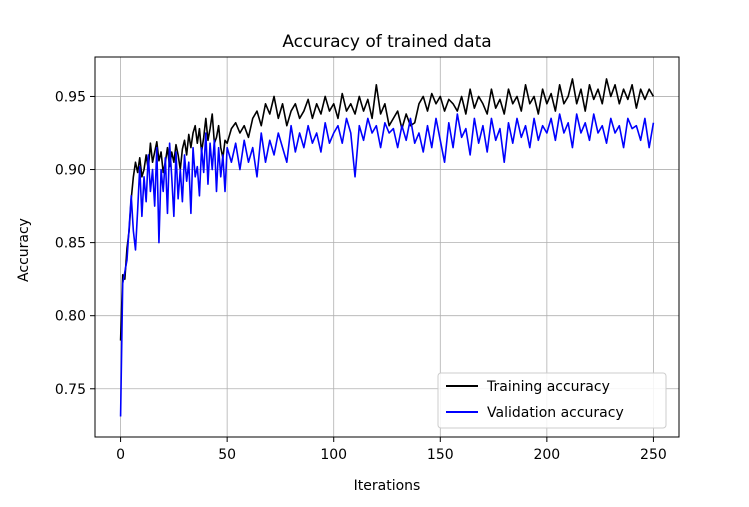 This screenshot has width=749, height=507. Describe the element at coordinates (548, 387) in the screenshot. I see `legend-label-training: Training accuracy` at that location.